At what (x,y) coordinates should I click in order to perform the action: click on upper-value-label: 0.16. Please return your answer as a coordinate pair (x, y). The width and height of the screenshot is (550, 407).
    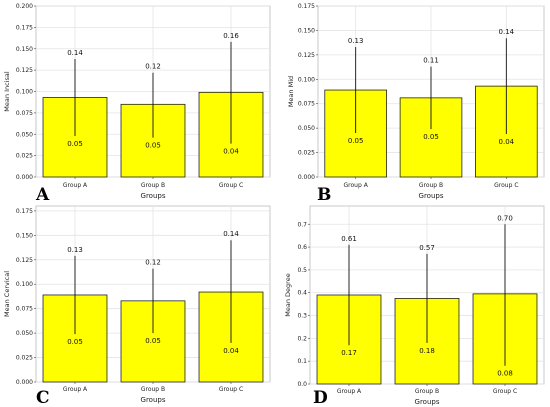
    Looking at the image, I should click on (231, 36).